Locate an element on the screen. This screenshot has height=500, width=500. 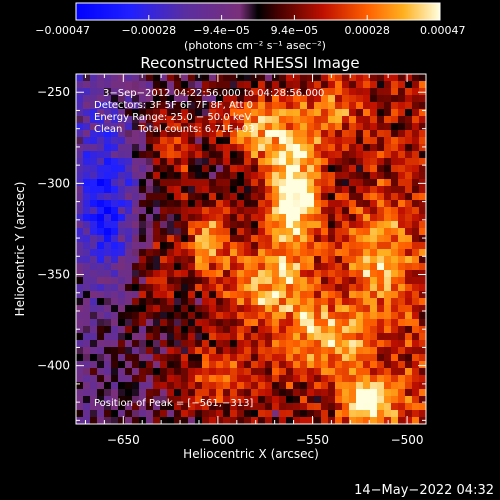
annotation-time-range: 3−Sep−2012 04:22:56.000 to 04:28:56.000 is located at coordinates (213, 93).